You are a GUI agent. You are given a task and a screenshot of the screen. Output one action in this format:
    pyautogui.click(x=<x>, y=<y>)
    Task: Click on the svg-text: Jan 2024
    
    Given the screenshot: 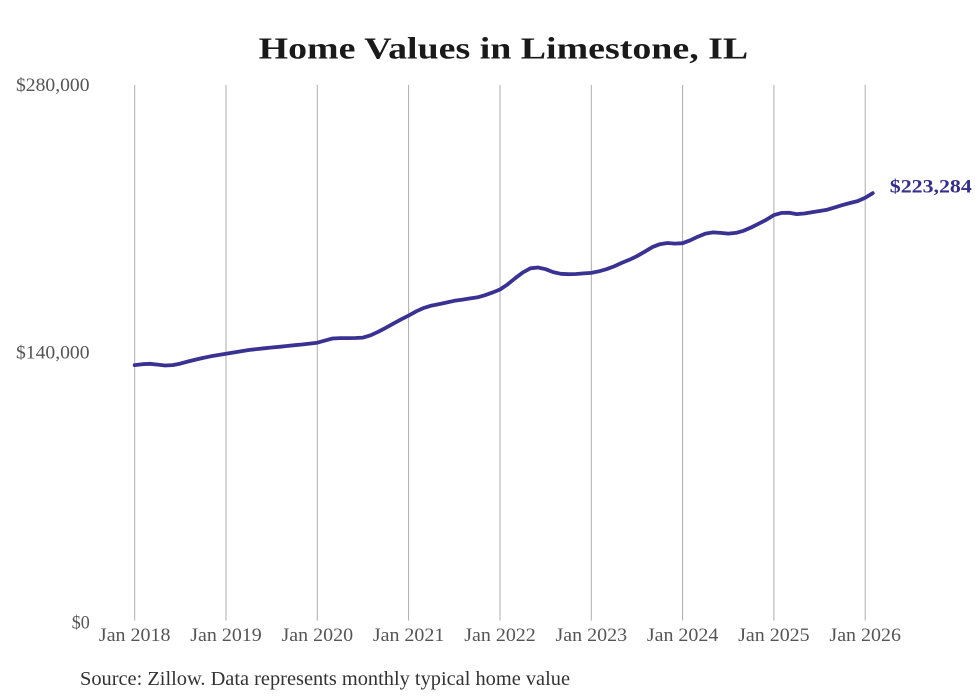 What is the action you would take?
    pyautogui.click(x=683, y=635)
    